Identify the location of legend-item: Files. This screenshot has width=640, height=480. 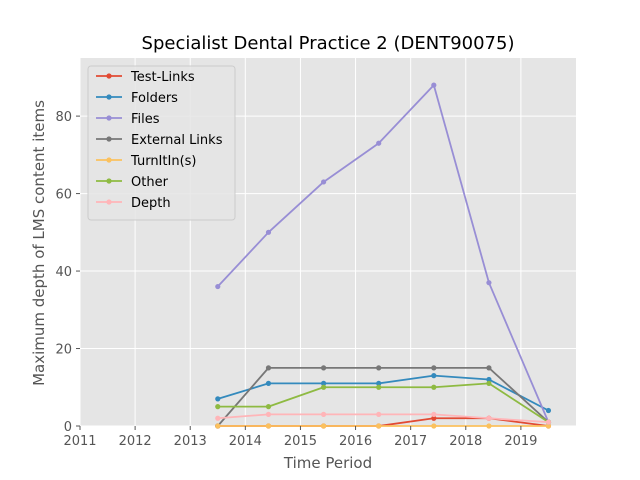
(128, 119).